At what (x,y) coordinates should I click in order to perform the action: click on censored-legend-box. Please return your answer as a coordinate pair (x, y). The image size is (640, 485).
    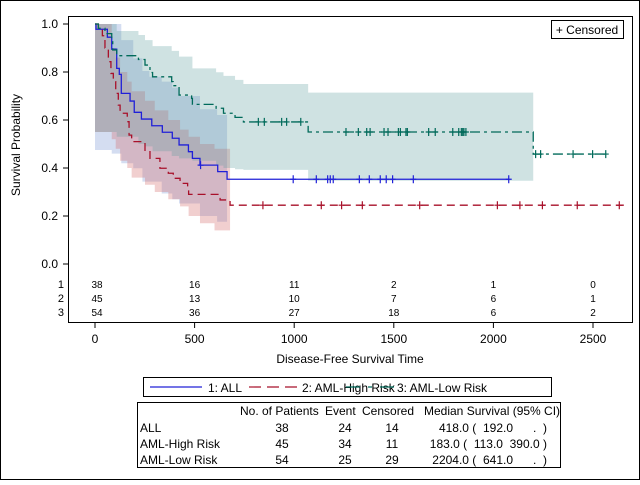
    Looking at the image, I should click on (587, 29).